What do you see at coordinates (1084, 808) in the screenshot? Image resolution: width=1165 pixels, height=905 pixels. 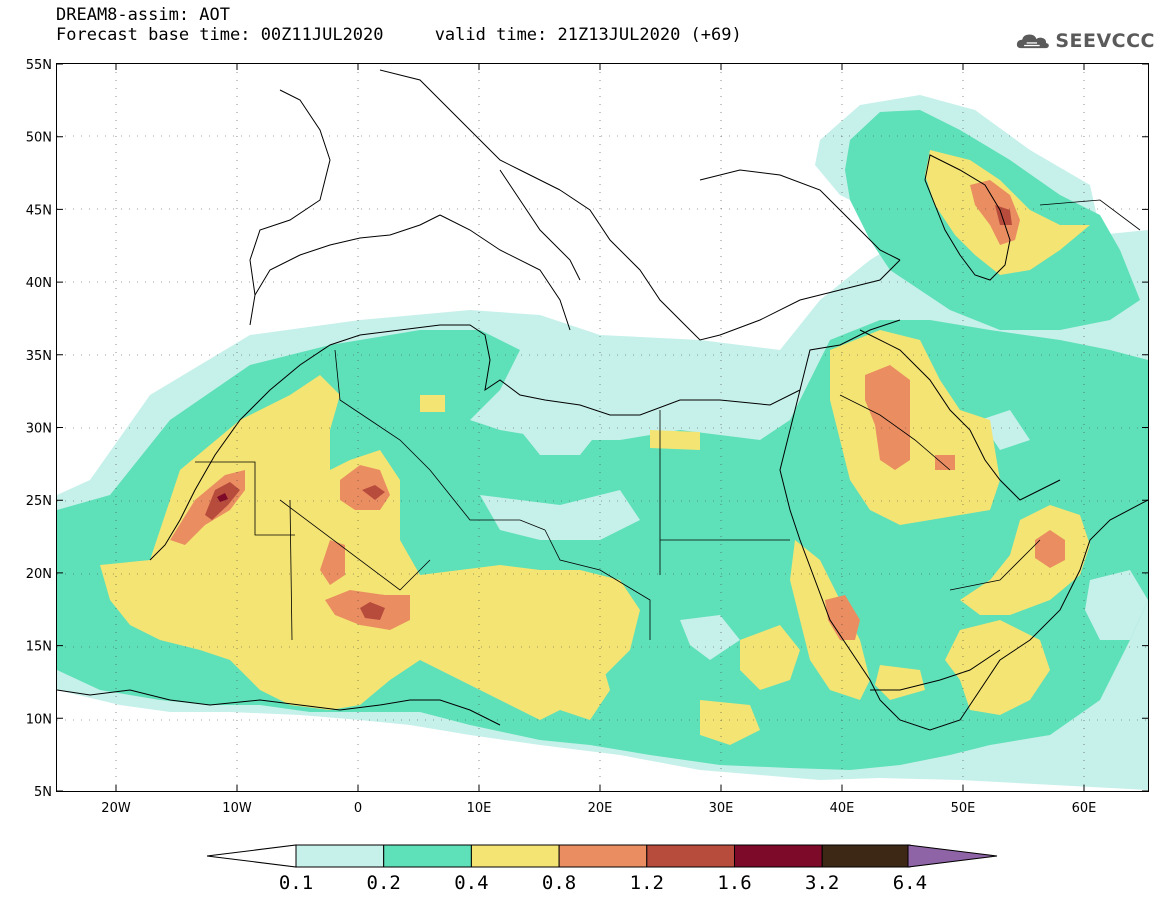 I see `lon-label-60E: 60E` at bounding box center [1084, 808].